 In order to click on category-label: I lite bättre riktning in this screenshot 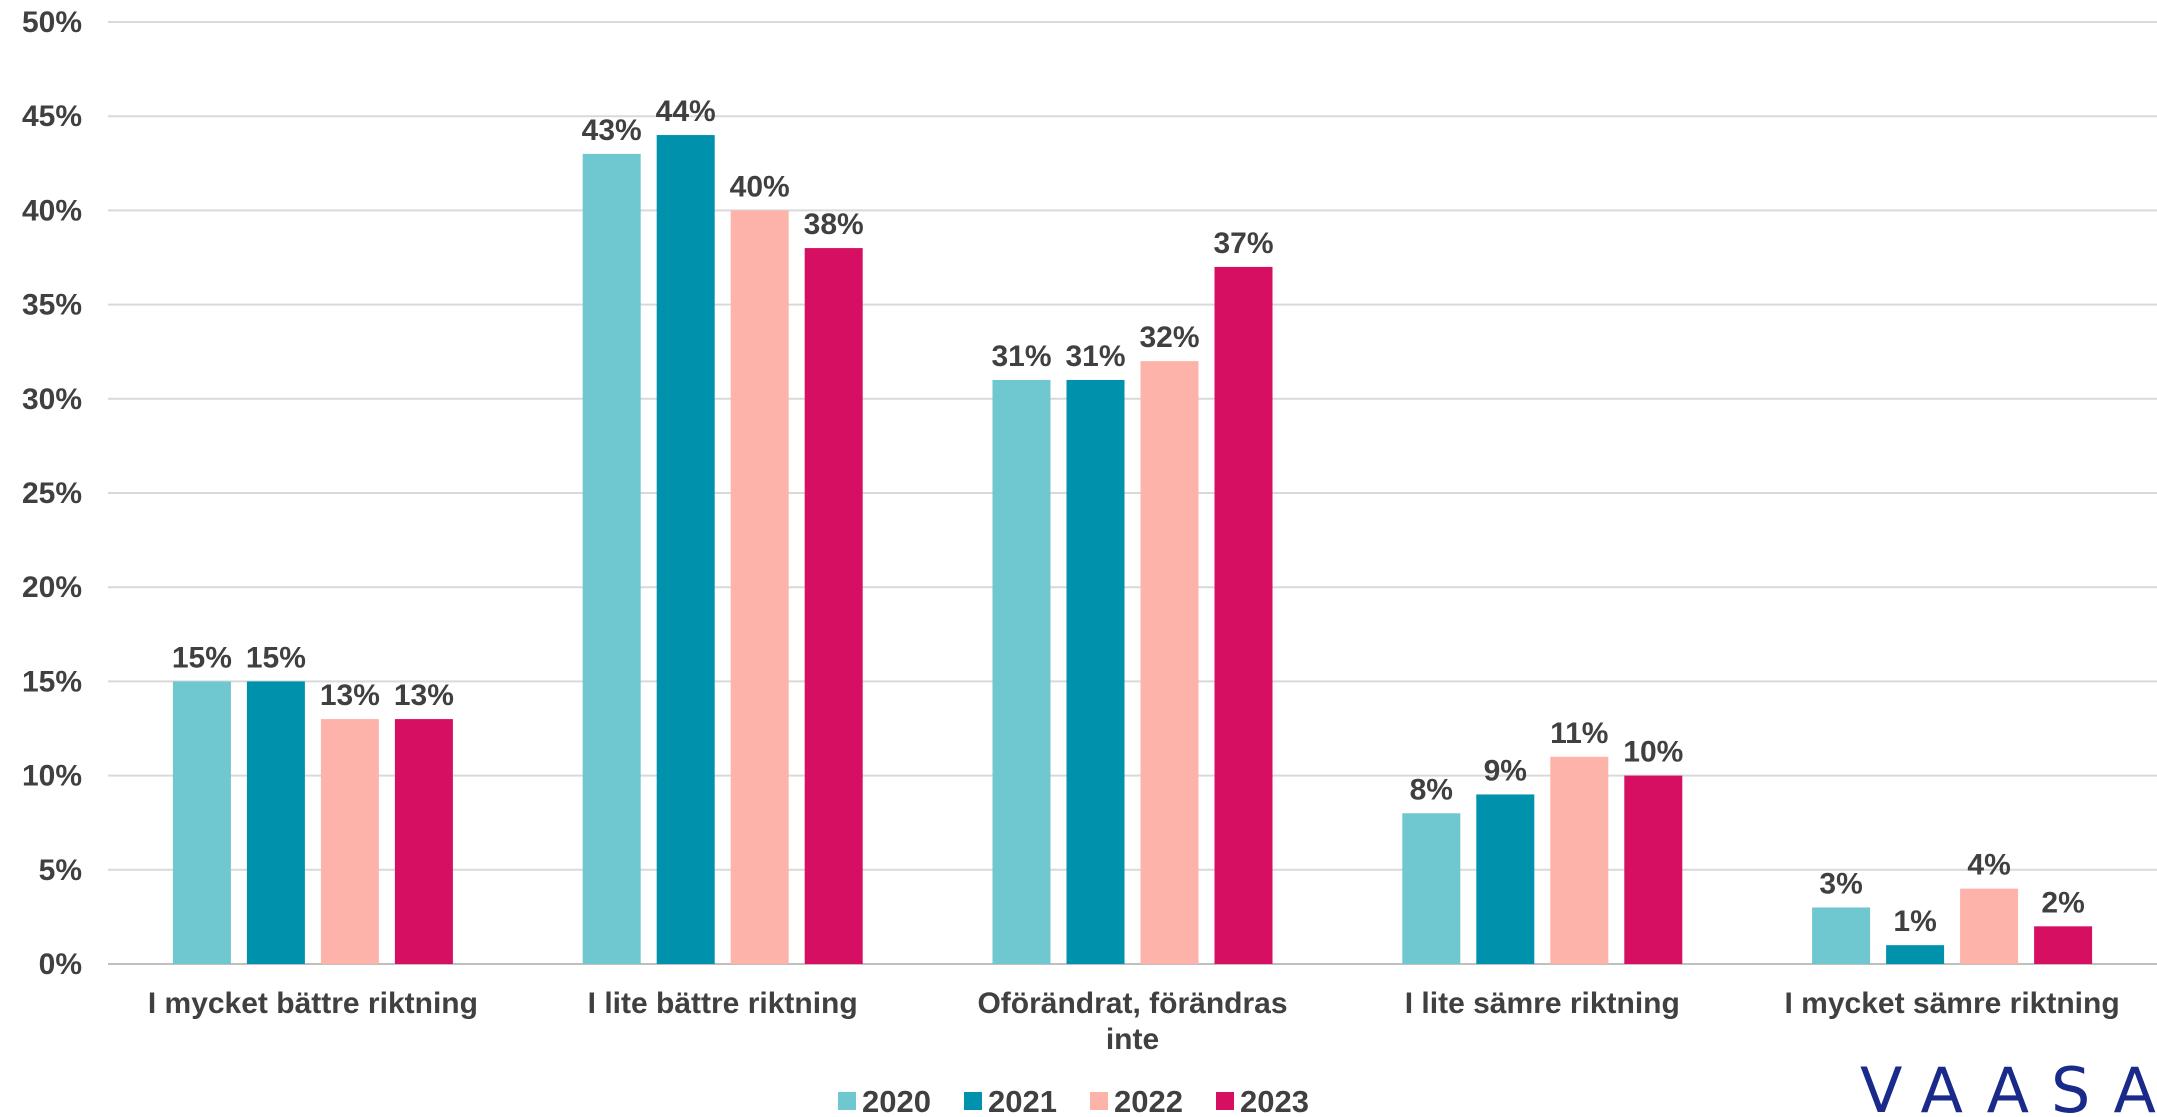, I will do `click(723, 1003)`.